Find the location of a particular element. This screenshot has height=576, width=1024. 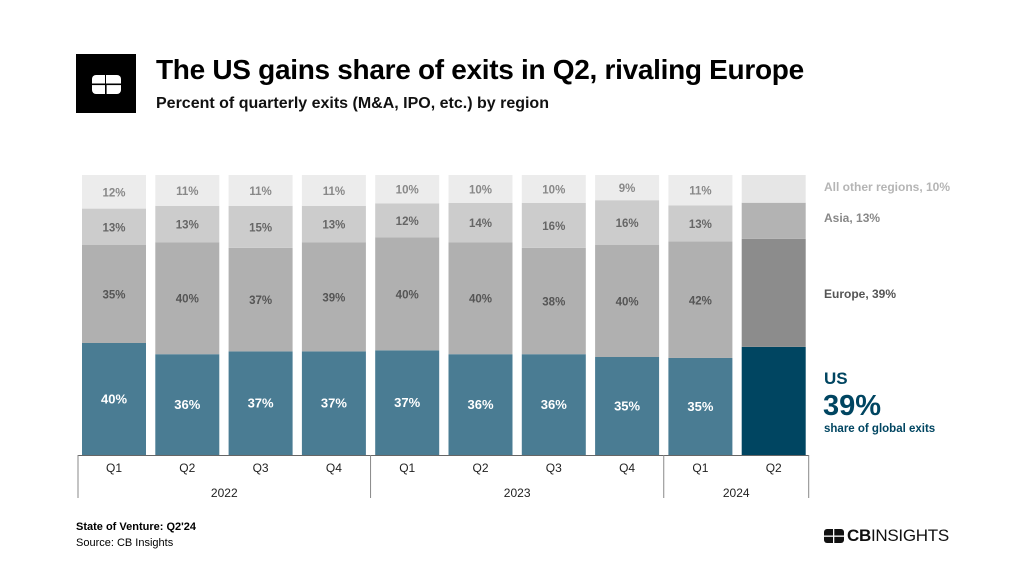

cb-insights-brand: CBINSIGHTS is located at coordinates (886, 536).